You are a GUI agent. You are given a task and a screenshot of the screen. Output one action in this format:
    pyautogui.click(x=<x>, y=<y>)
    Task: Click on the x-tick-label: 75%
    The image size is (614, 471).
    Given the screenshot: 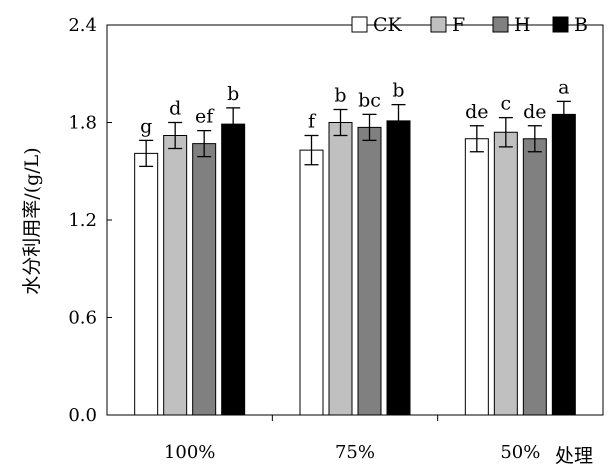 What is the action you would take?
    pyautogui.click(x=355, y=452)
    